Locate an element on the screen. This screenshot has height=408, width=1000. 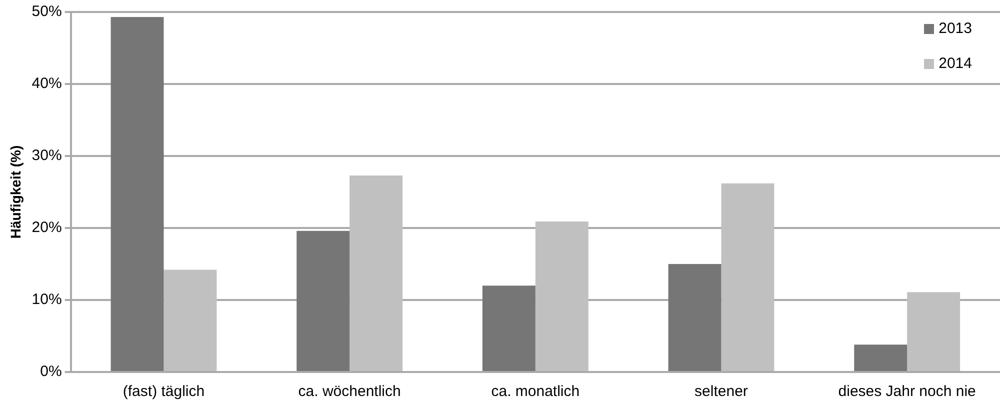
x-tick-label: ca. wöchentlich is located at coordinates (349, 391).